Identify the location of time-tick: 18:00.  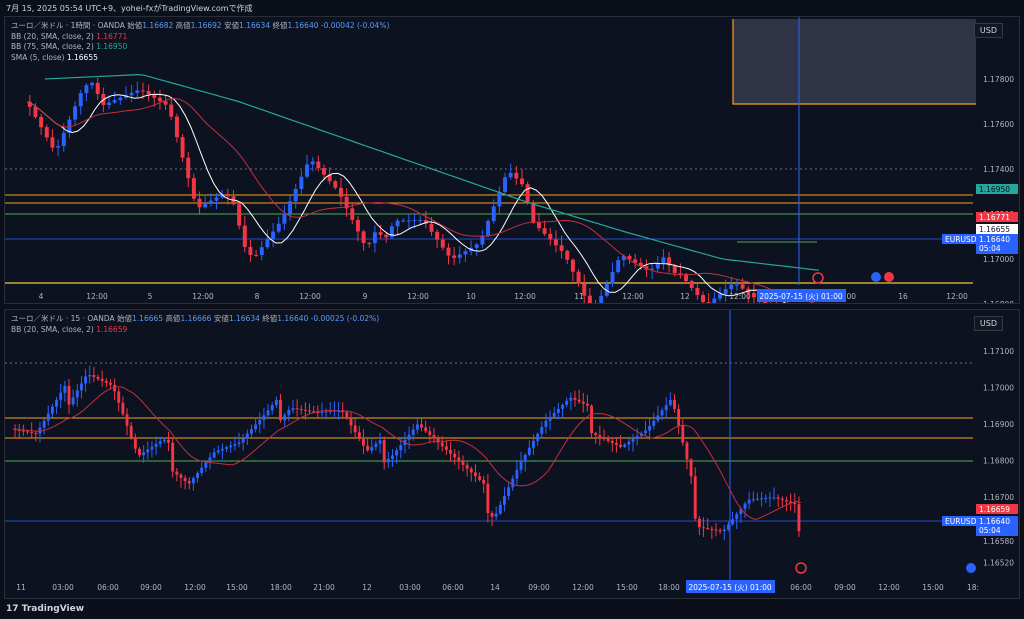
(281, 587).